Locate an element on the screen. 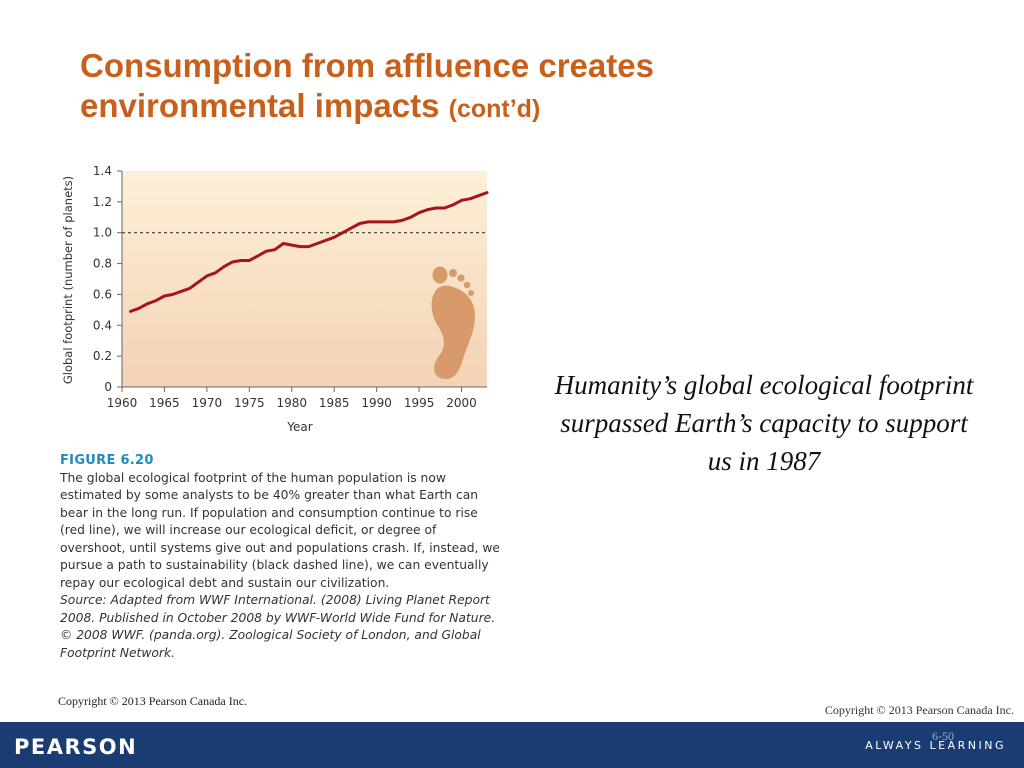 This screenshot has width=1024, height=768. x-tick-label: 1965 is located at coordinates (164, 403).